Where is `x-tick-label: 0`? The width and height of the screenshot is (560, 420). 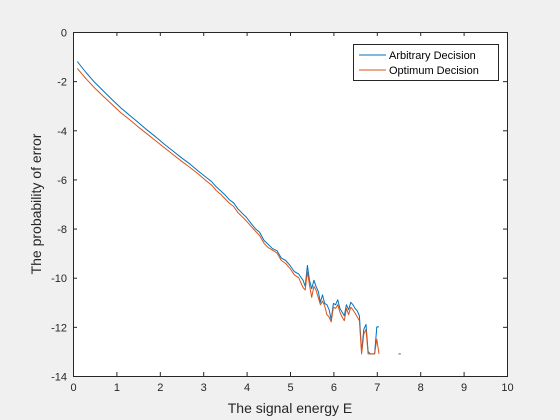 x-tick-label: 0 is located at coordinates (73, 388).